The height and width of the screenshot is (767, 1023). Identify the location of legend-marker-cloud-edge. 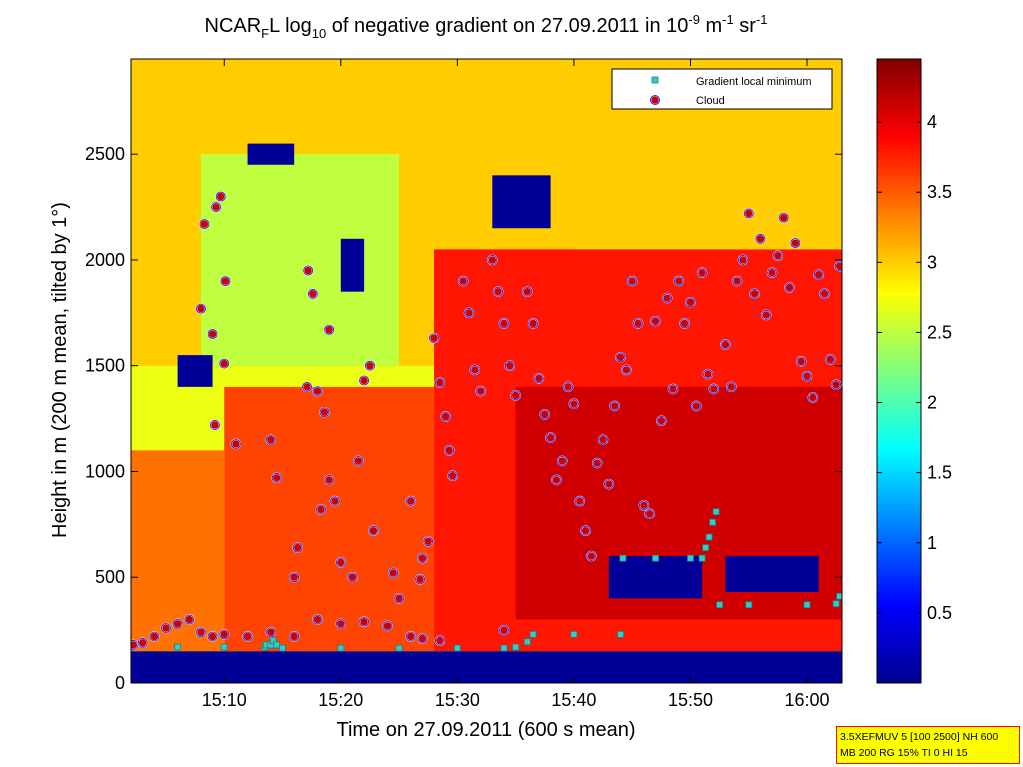
(655, 100).